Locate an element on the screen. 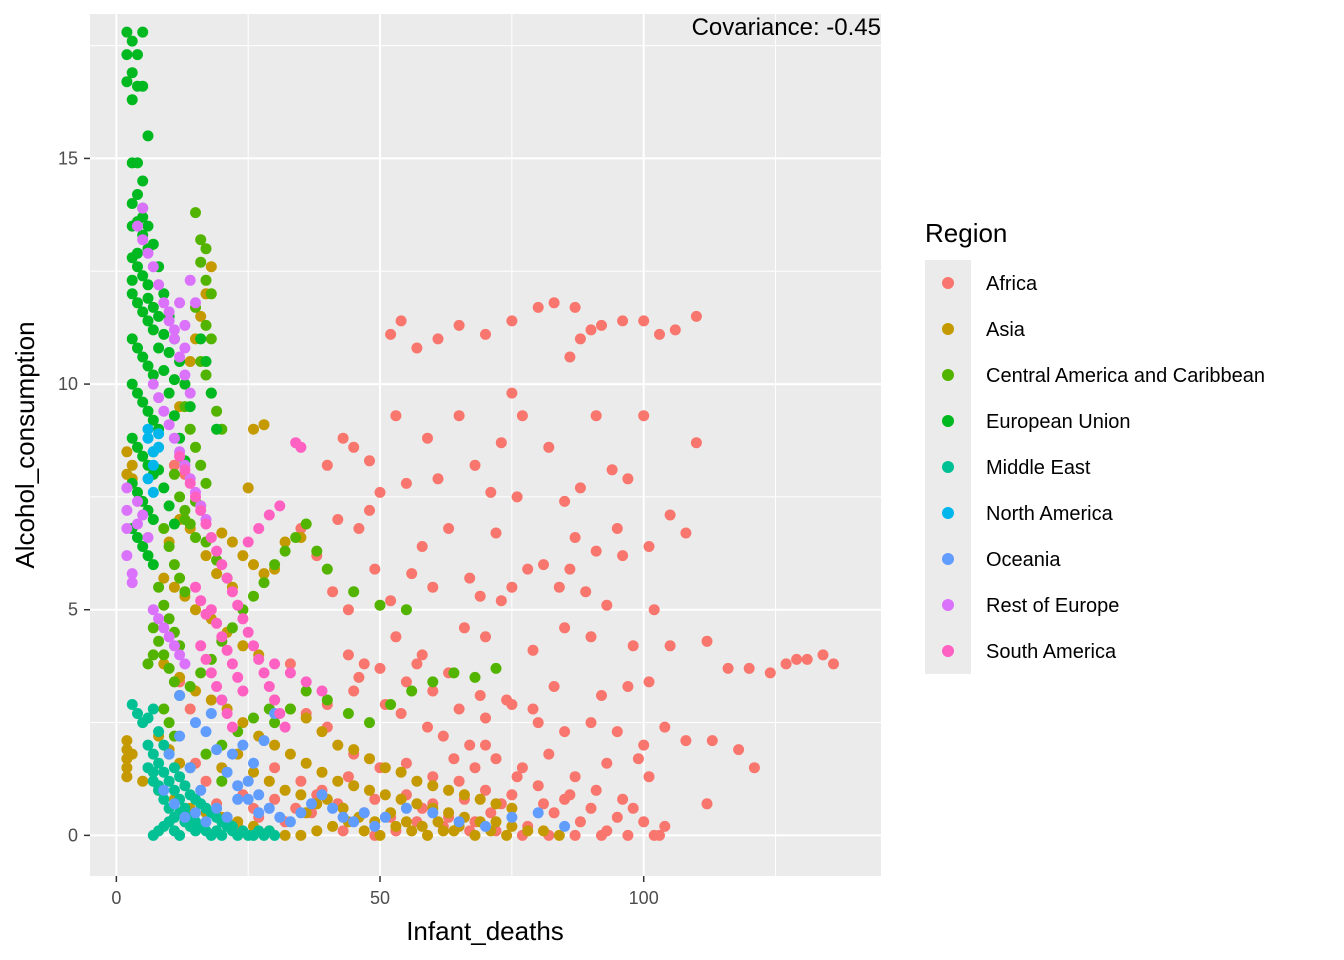  x-axis-title: Infant_deaths is located at coordinates (485, 931).